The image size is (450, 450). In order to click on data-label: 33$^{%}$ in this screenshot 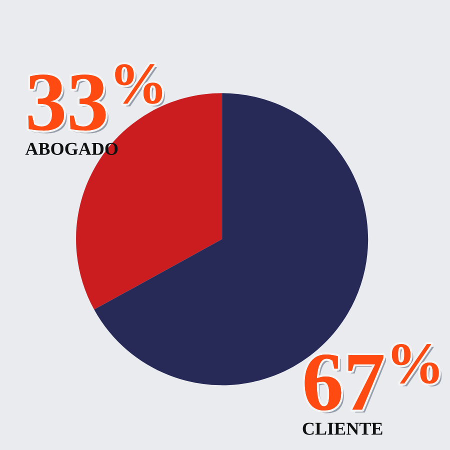, I will do `click(96, 99)`.